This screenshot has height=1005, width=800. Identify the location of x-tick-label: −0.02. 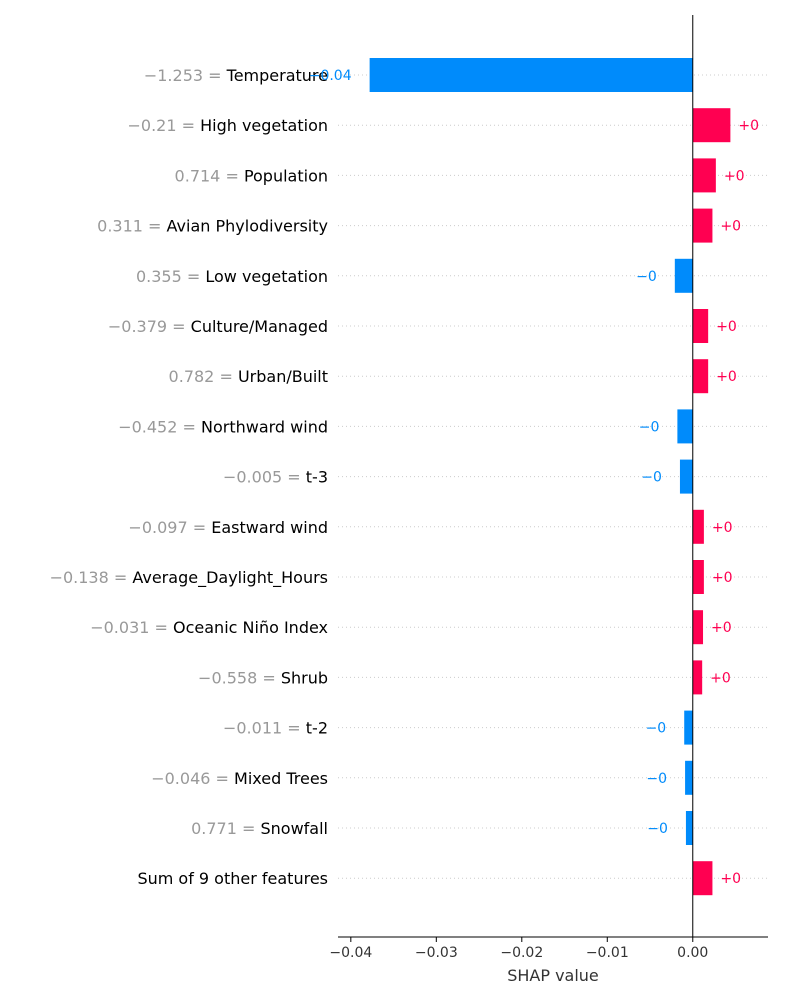
(521, 953).